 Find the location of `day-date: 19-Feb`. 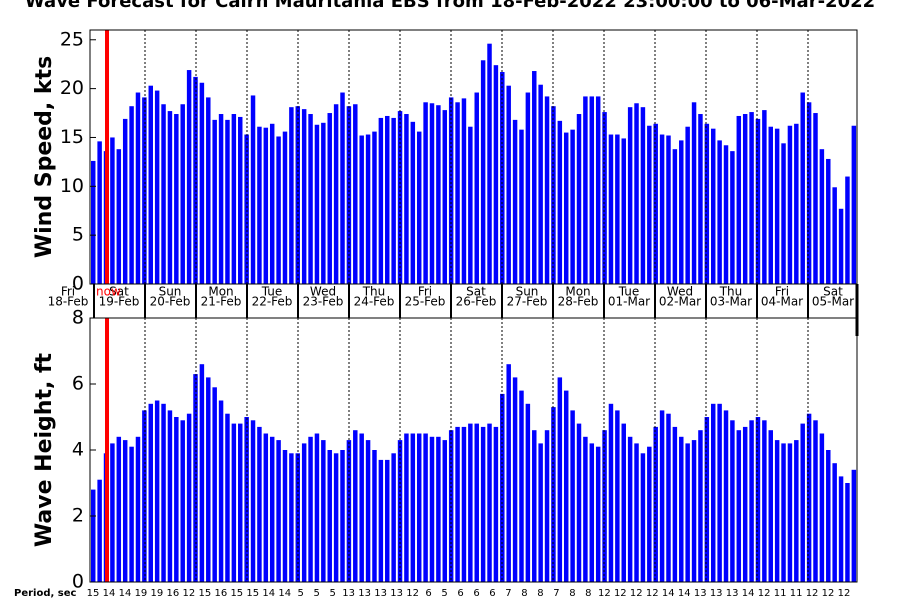

day-date: 19-Feb is located at coordinates (119, 302).